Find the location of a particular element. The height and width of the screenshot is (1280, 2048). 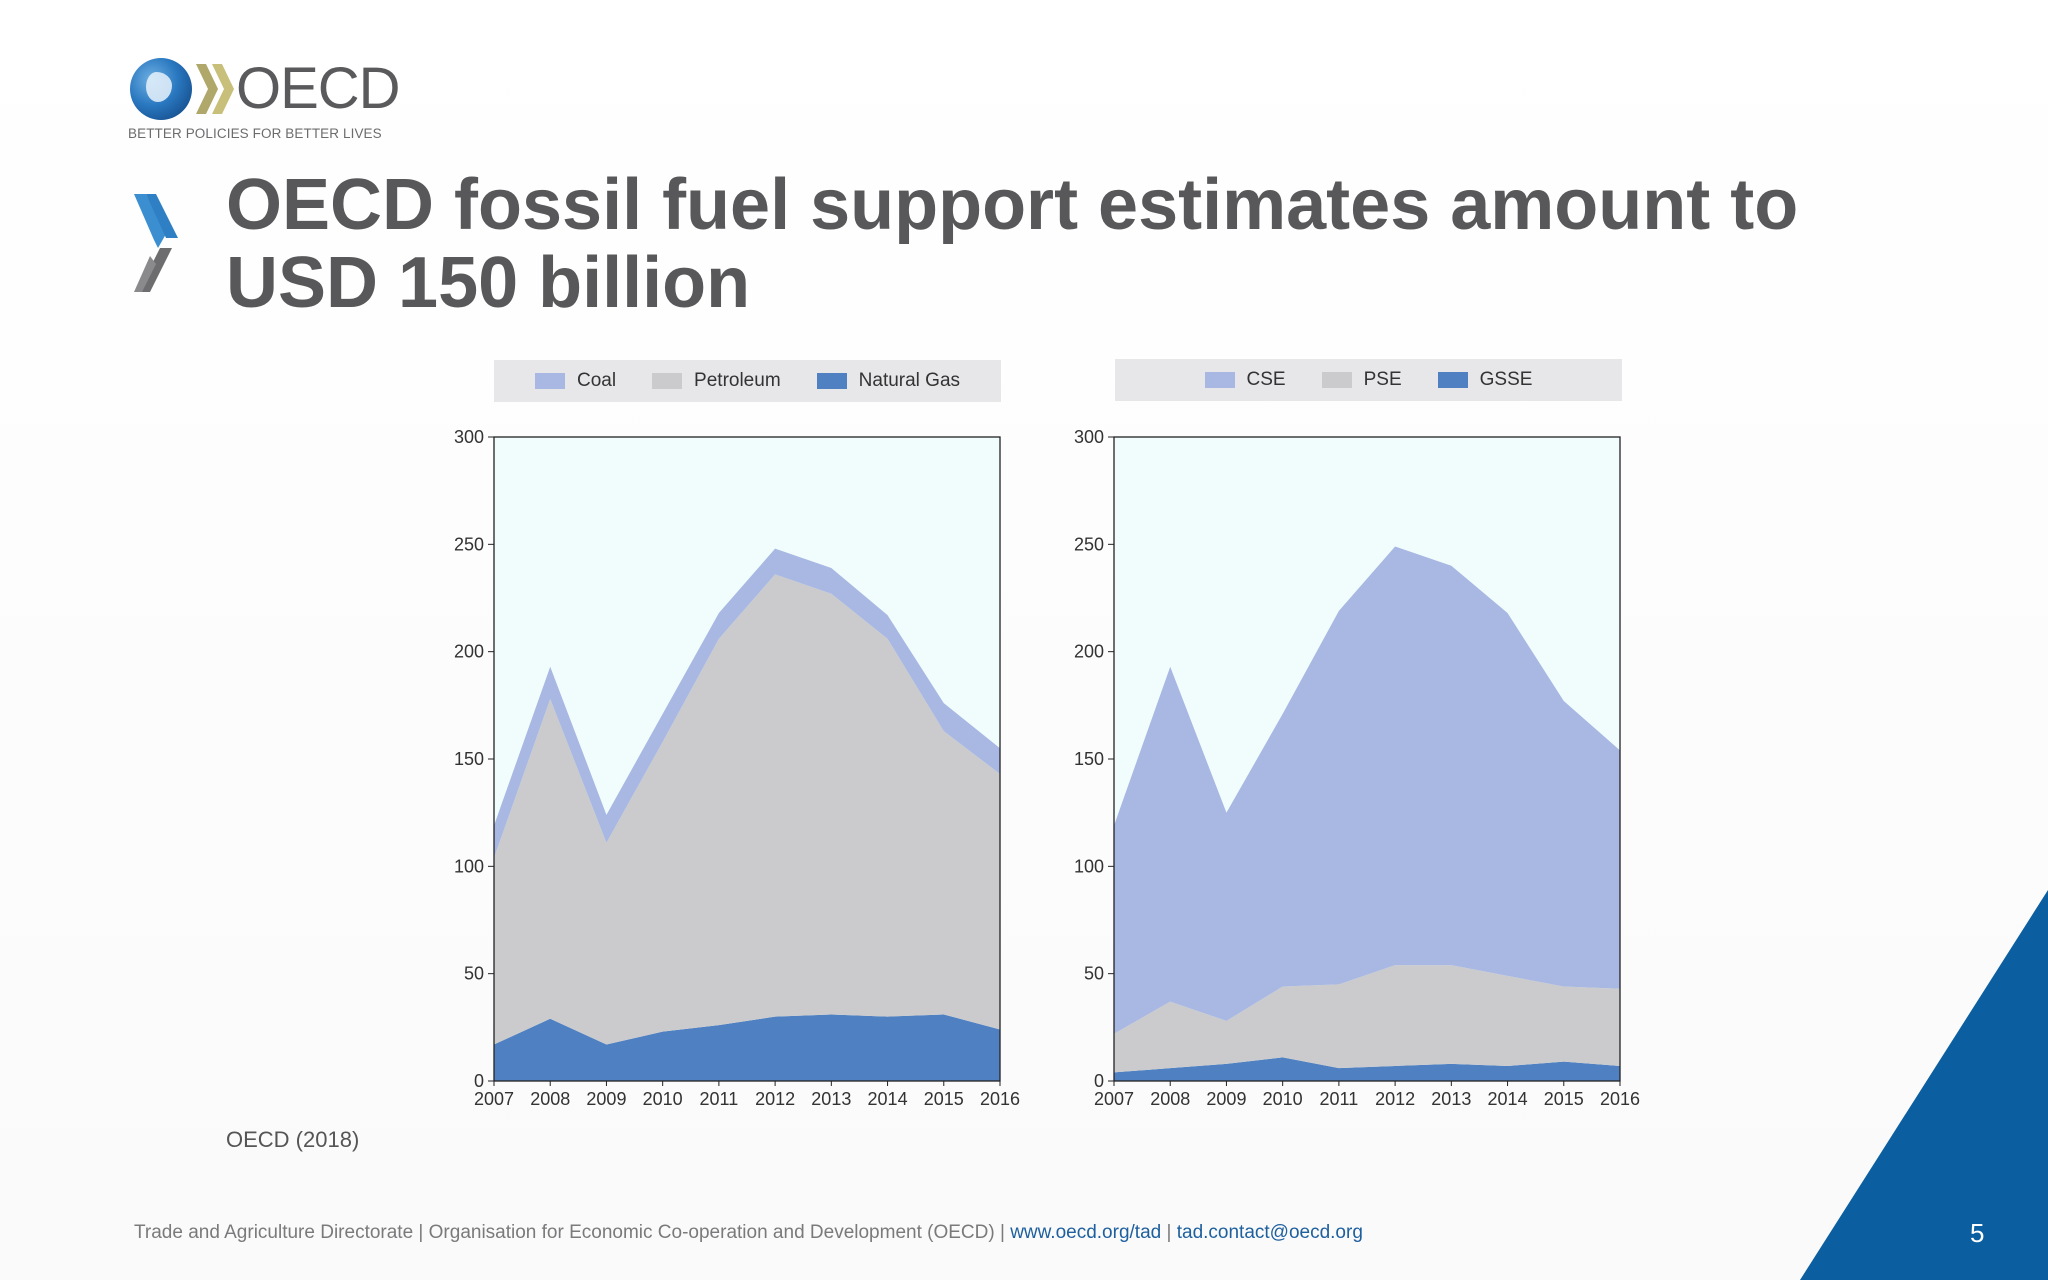

left-chart-x-tick-label: 2012 is located at coordinates (775, 1099).